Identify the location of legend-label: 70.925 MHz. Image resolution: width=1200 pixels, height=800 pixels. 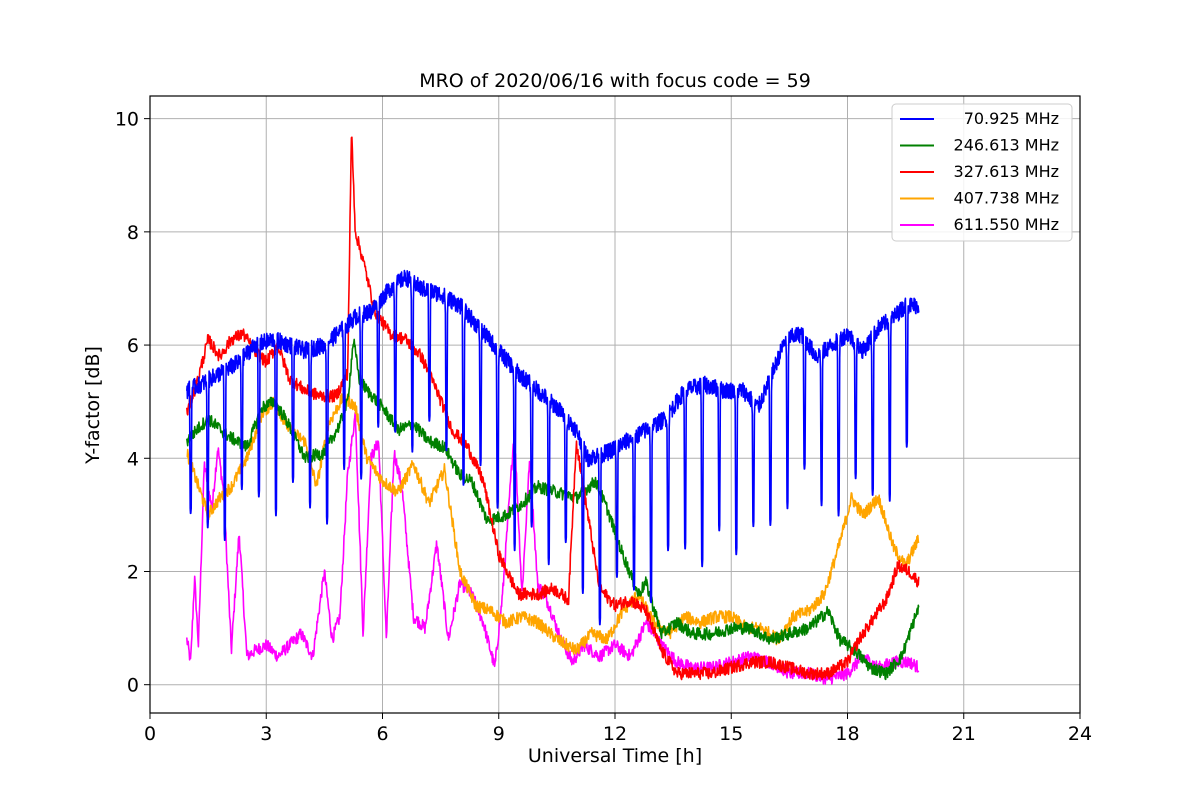
(1011, 118).